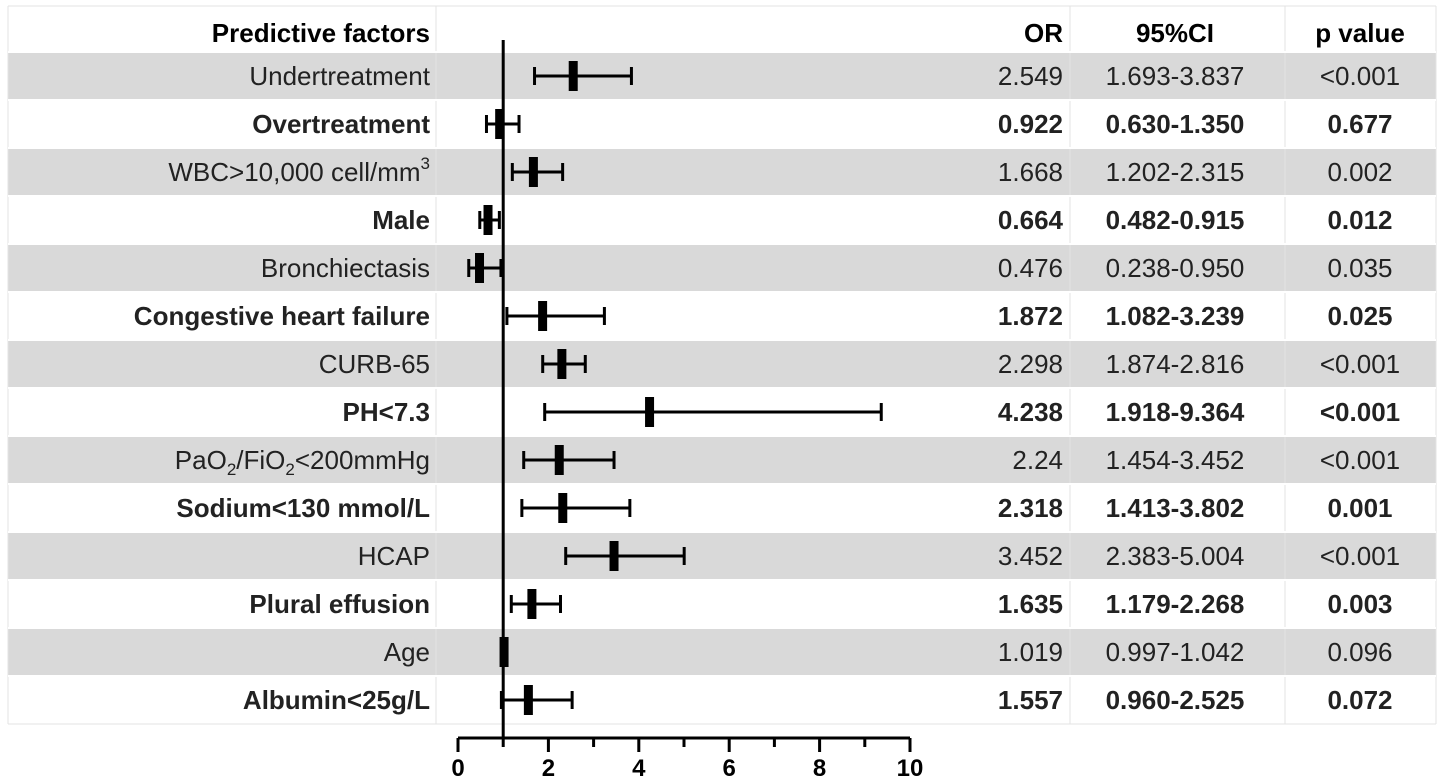 Image resolution: width=1440 pixels, height=781 pixels. Describe the element at coordinates (1360, 33) in the screenshot. I see `header-p-value: p value` at that location.